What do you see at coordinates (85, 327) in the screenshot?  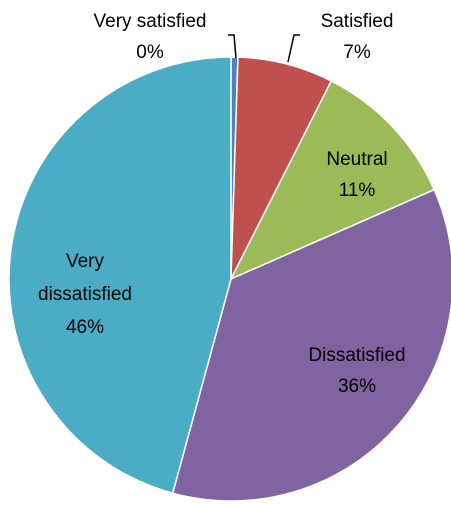 I see `data-label-value-very-dissatisfied: 46%` at bounding box center [85, 327].